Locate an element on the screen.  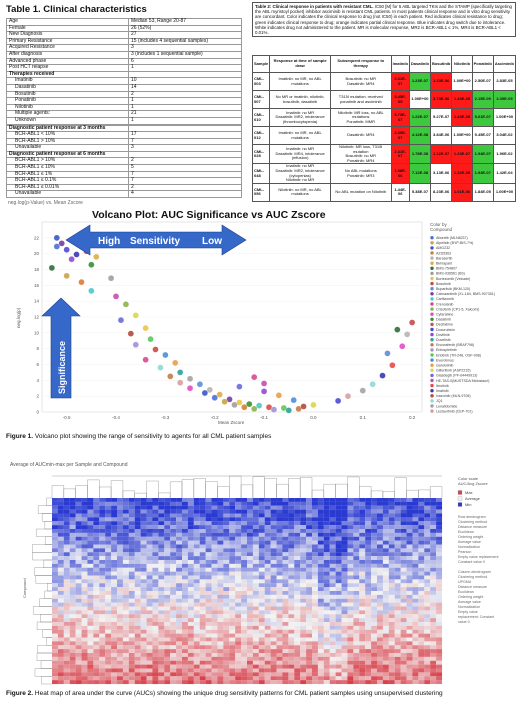
table2-ic50-cell: 1.78E-08 is located at coordinates (419, 154).